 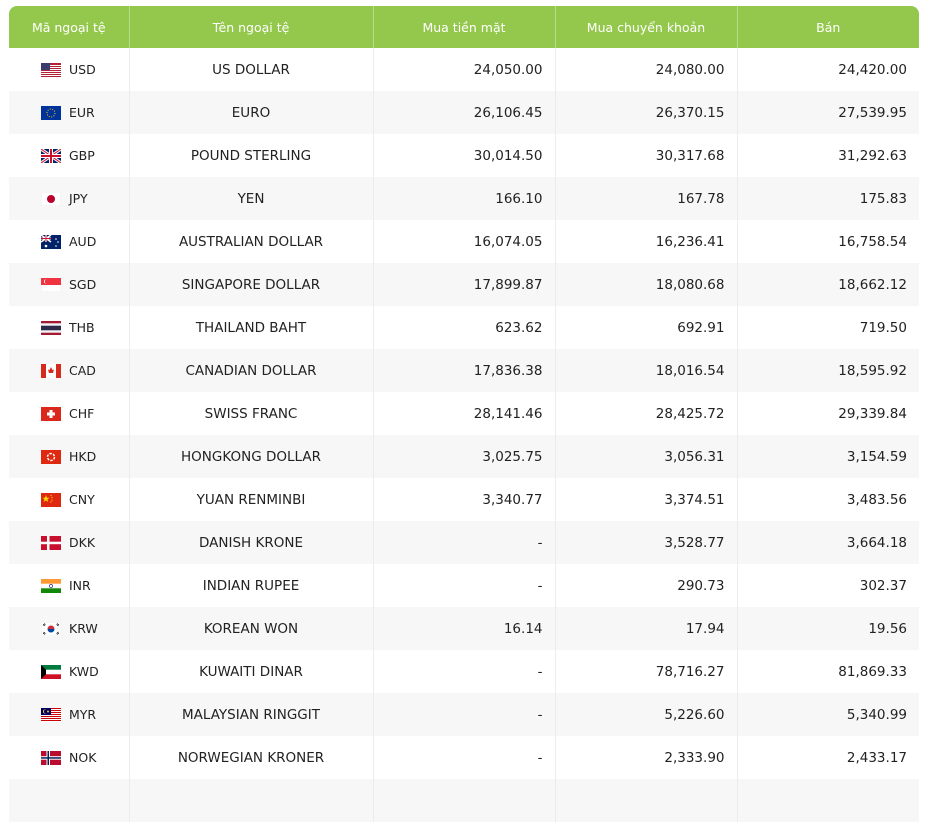 I want to click on cell: CHF, so click(x=69, y=413).